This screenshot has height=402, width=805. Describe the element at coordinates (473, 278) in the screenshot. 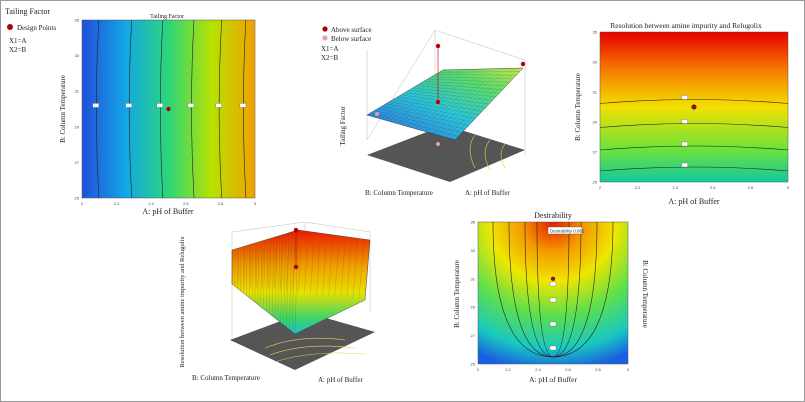

I see `y-tick-label: 31` at that location.